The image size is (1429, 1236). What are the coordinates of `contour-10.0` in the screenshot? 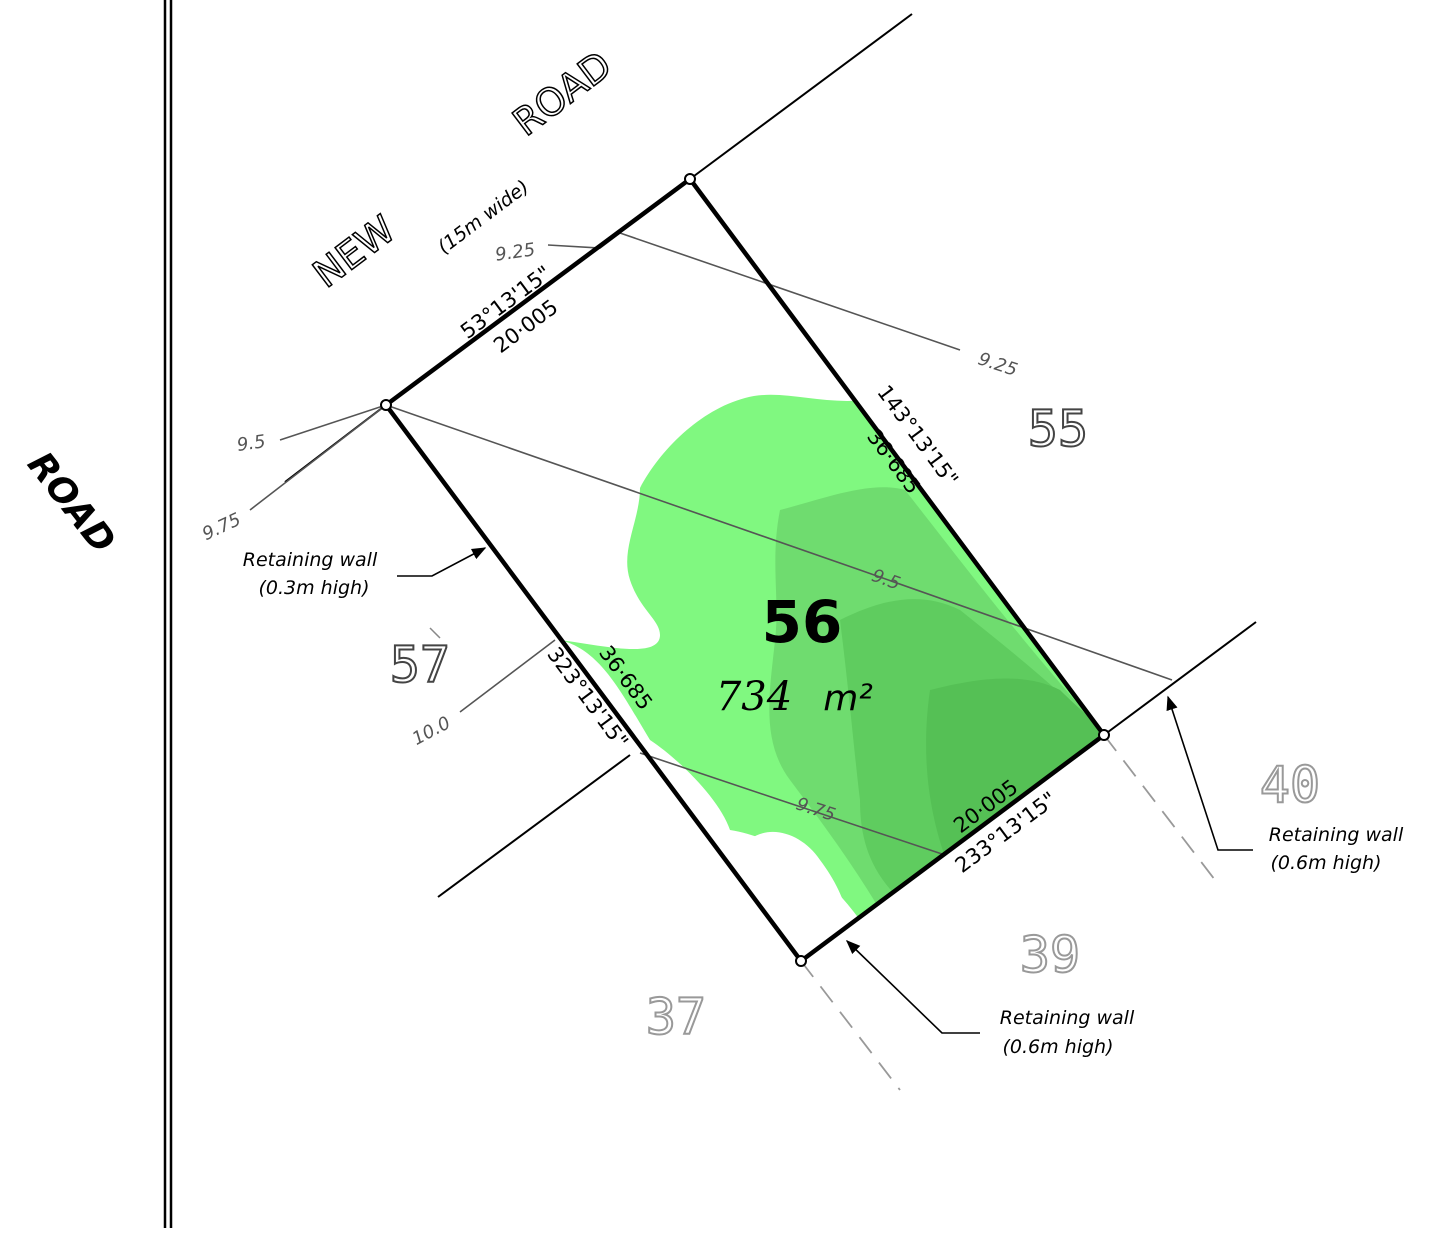 It's located at (507, 676).